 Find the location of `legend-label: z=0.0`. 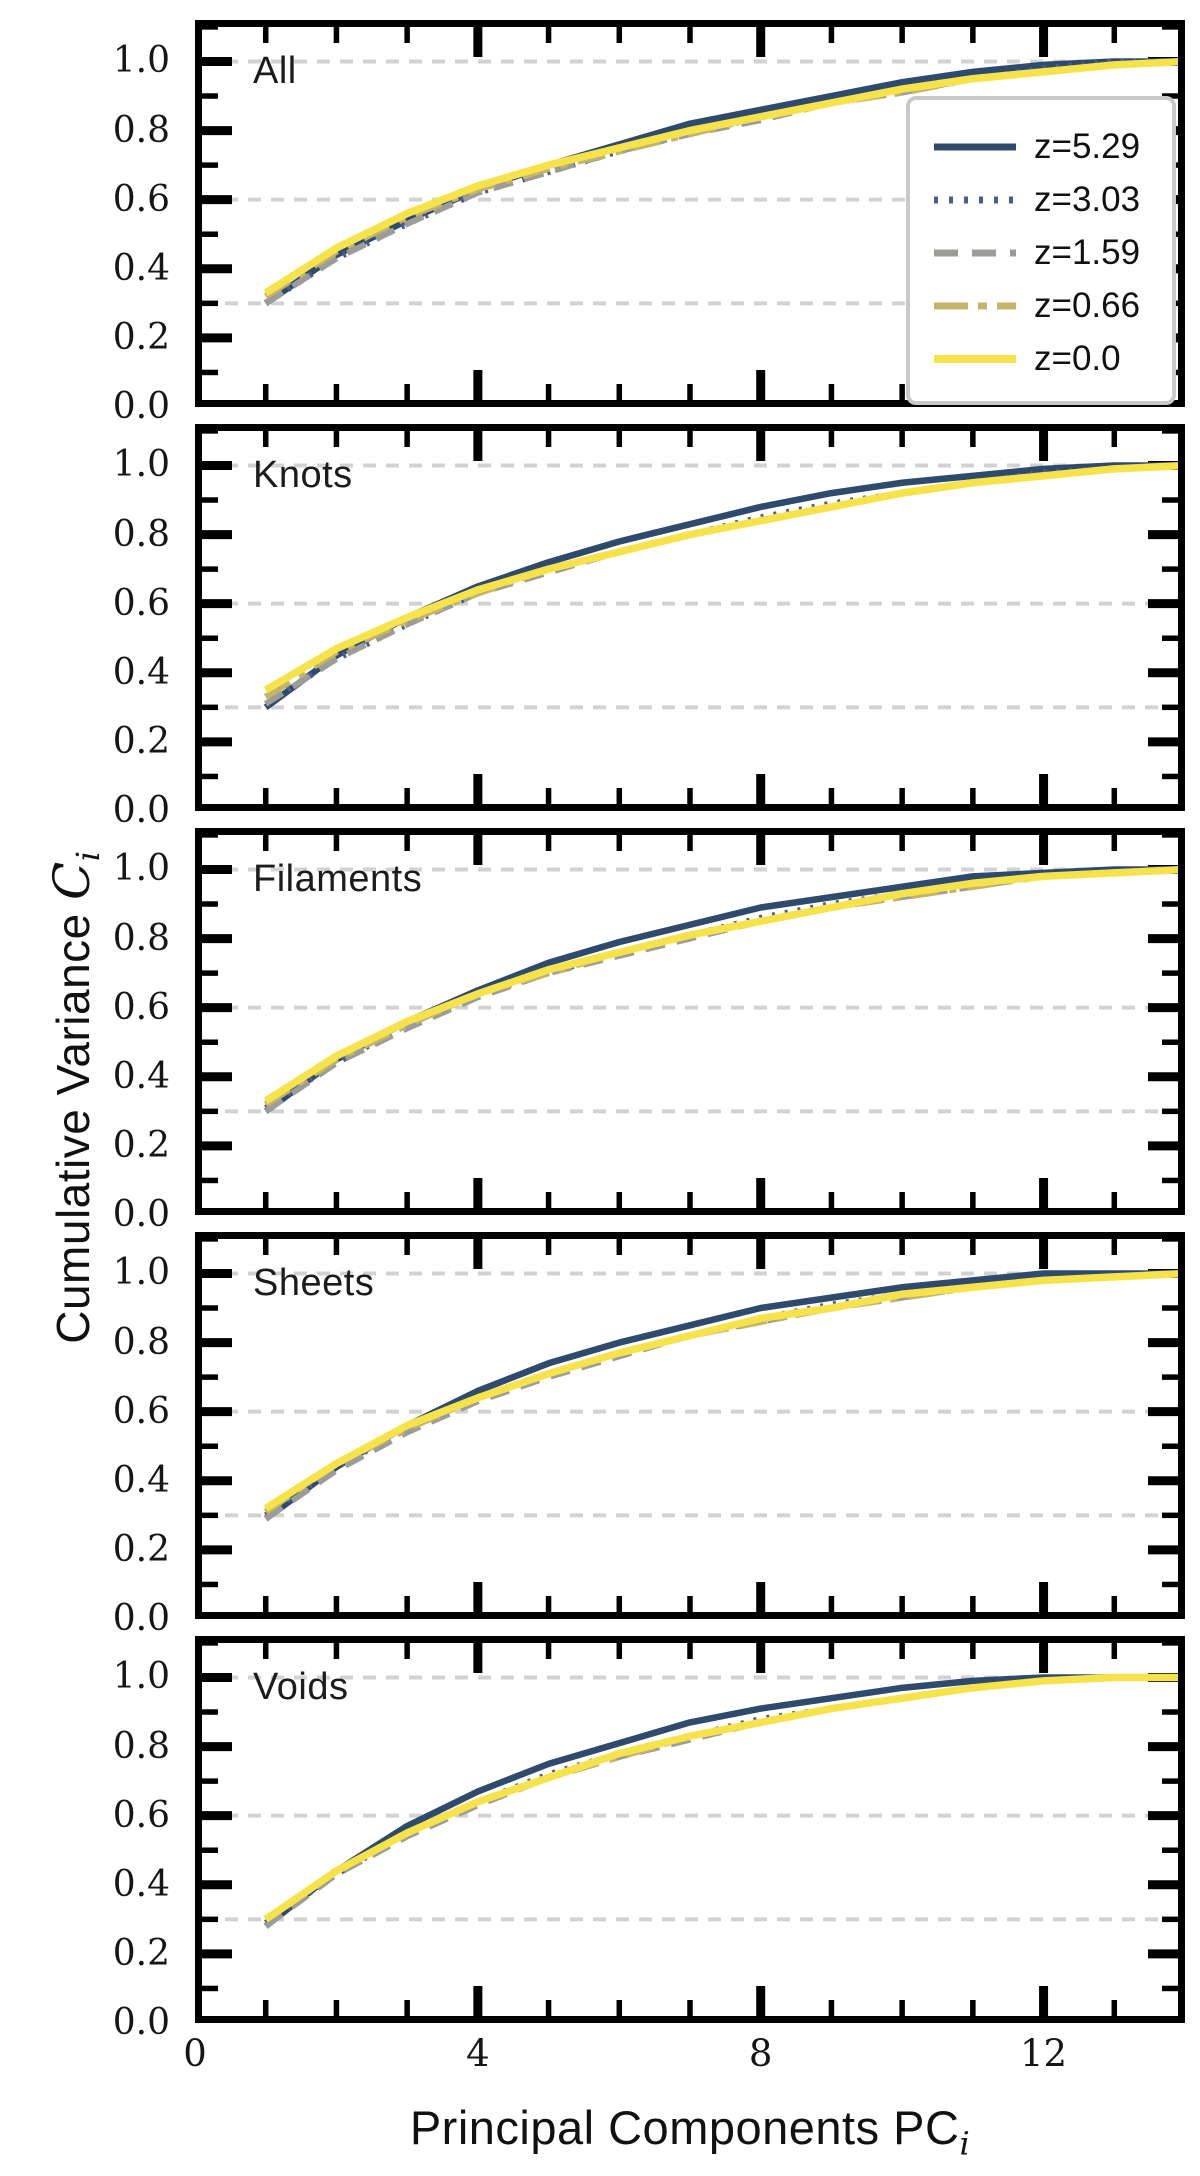

legend-label: z=0.0 is located at coordinates (1077, 358).